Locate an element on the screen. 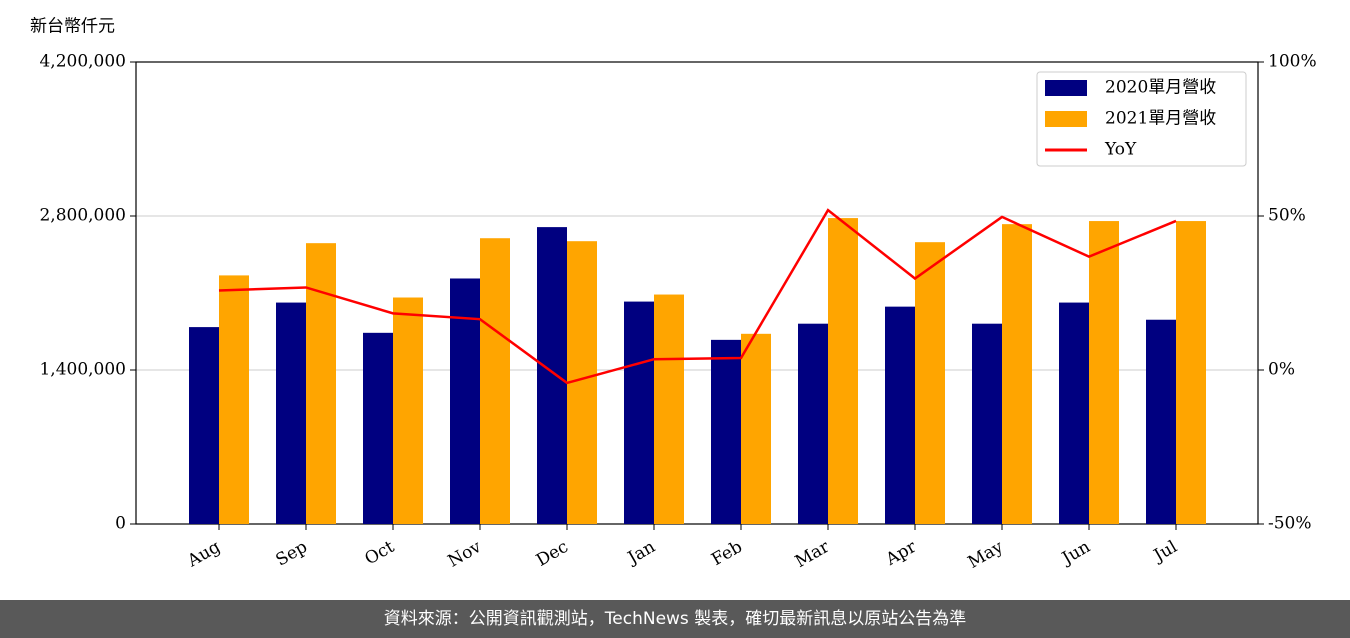 Image resolution: width=1350 pixels, height=638 pixels. y-axis-label: 新台幣仟元 is located at coordinates (72, 27).